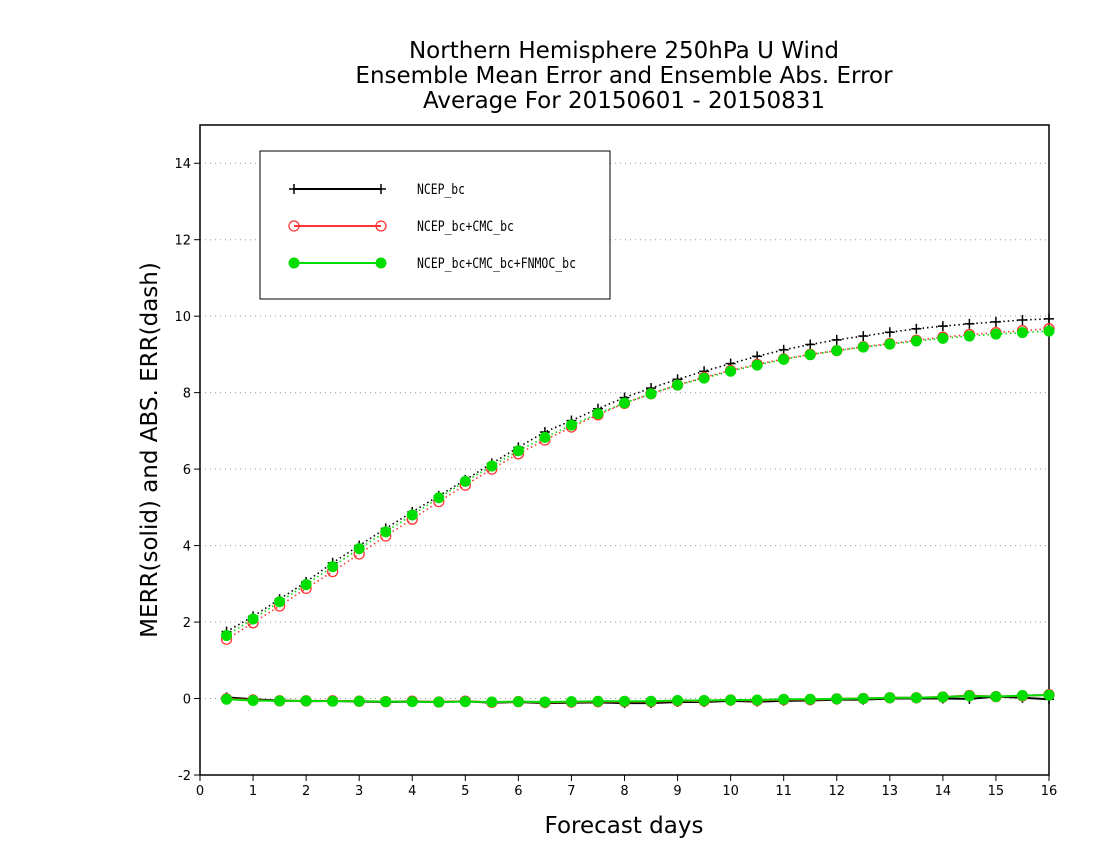 This screenshot has height=850, width=1100. I want to click on x-tick-label: 16, so click(1049, 791).